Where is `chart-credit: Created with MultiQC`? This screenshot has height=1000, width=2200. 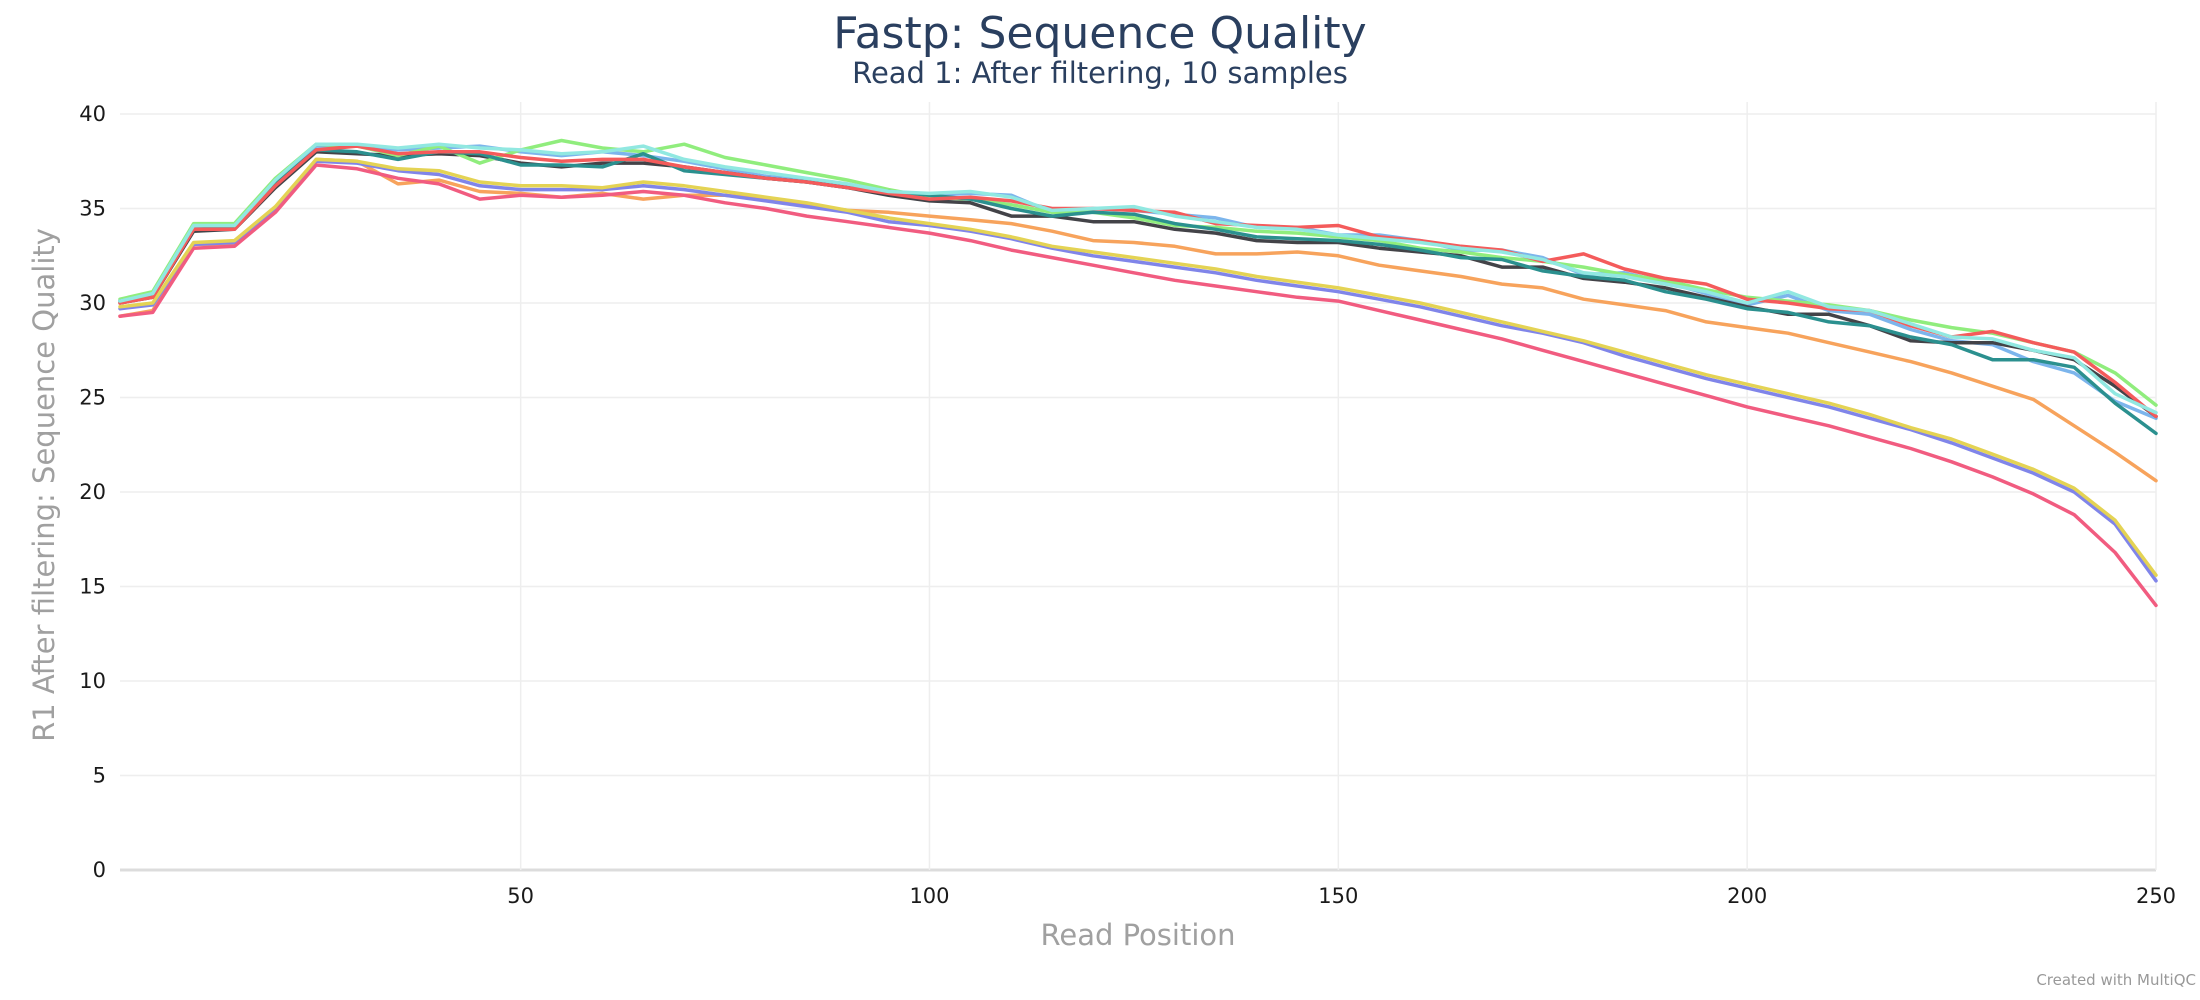
chart-credit: Created with MultiQC is located at coordinates (2116, 980).